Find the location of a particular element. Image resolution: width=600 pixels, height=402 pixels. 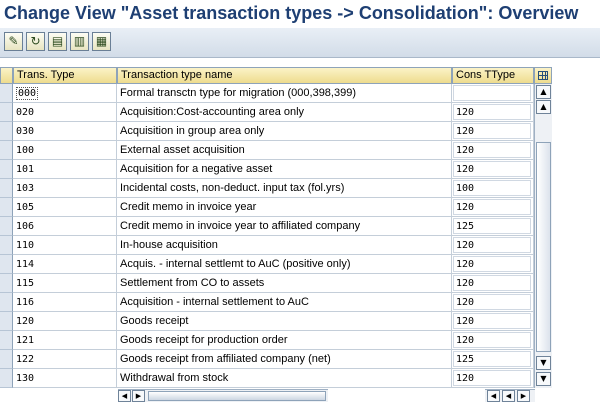

horizontal-scrollbar-right: ◀ ◀ ▶ is located at coordinates (510, 395).